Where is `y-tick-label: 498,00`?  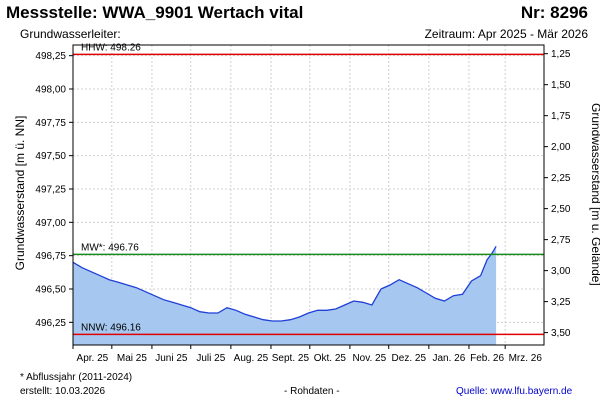 y-tick-label: 498,00 is located at coordinates (50, 90).